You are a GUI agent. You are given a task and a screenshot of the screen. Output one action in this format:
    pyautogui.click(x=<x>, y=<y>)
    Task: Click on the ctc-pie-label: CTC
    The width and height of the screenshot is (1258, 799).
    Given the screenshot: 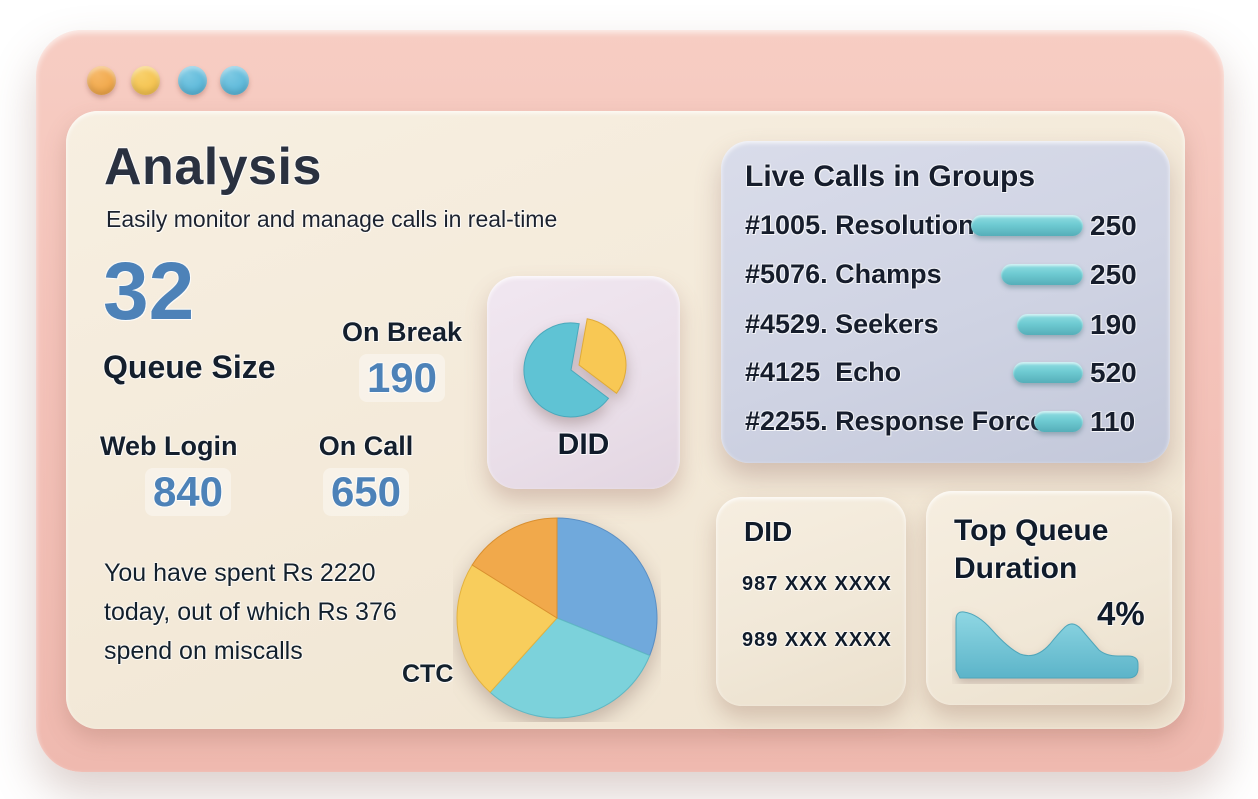 What is the action you would take?
    pyautogui.click(x=428, y=674)
    